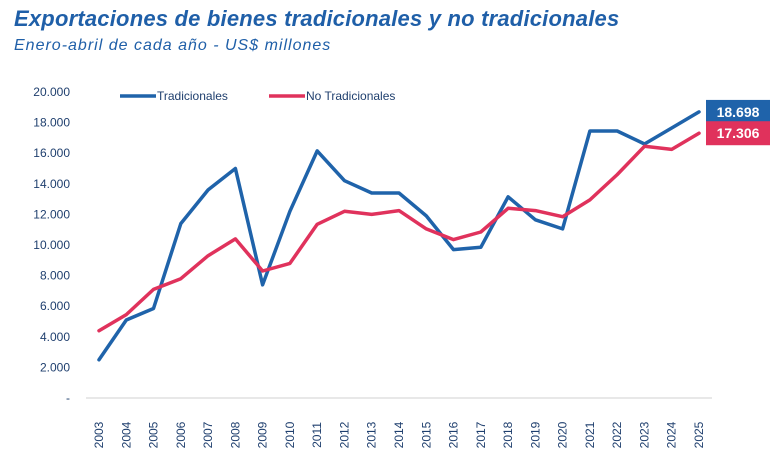 This screenshot has height=452, width=779. What do you see at coordinates (51, 214) in the screenshot?
I see `y-tick-label: 12.000` at bounding box center [51, 214].